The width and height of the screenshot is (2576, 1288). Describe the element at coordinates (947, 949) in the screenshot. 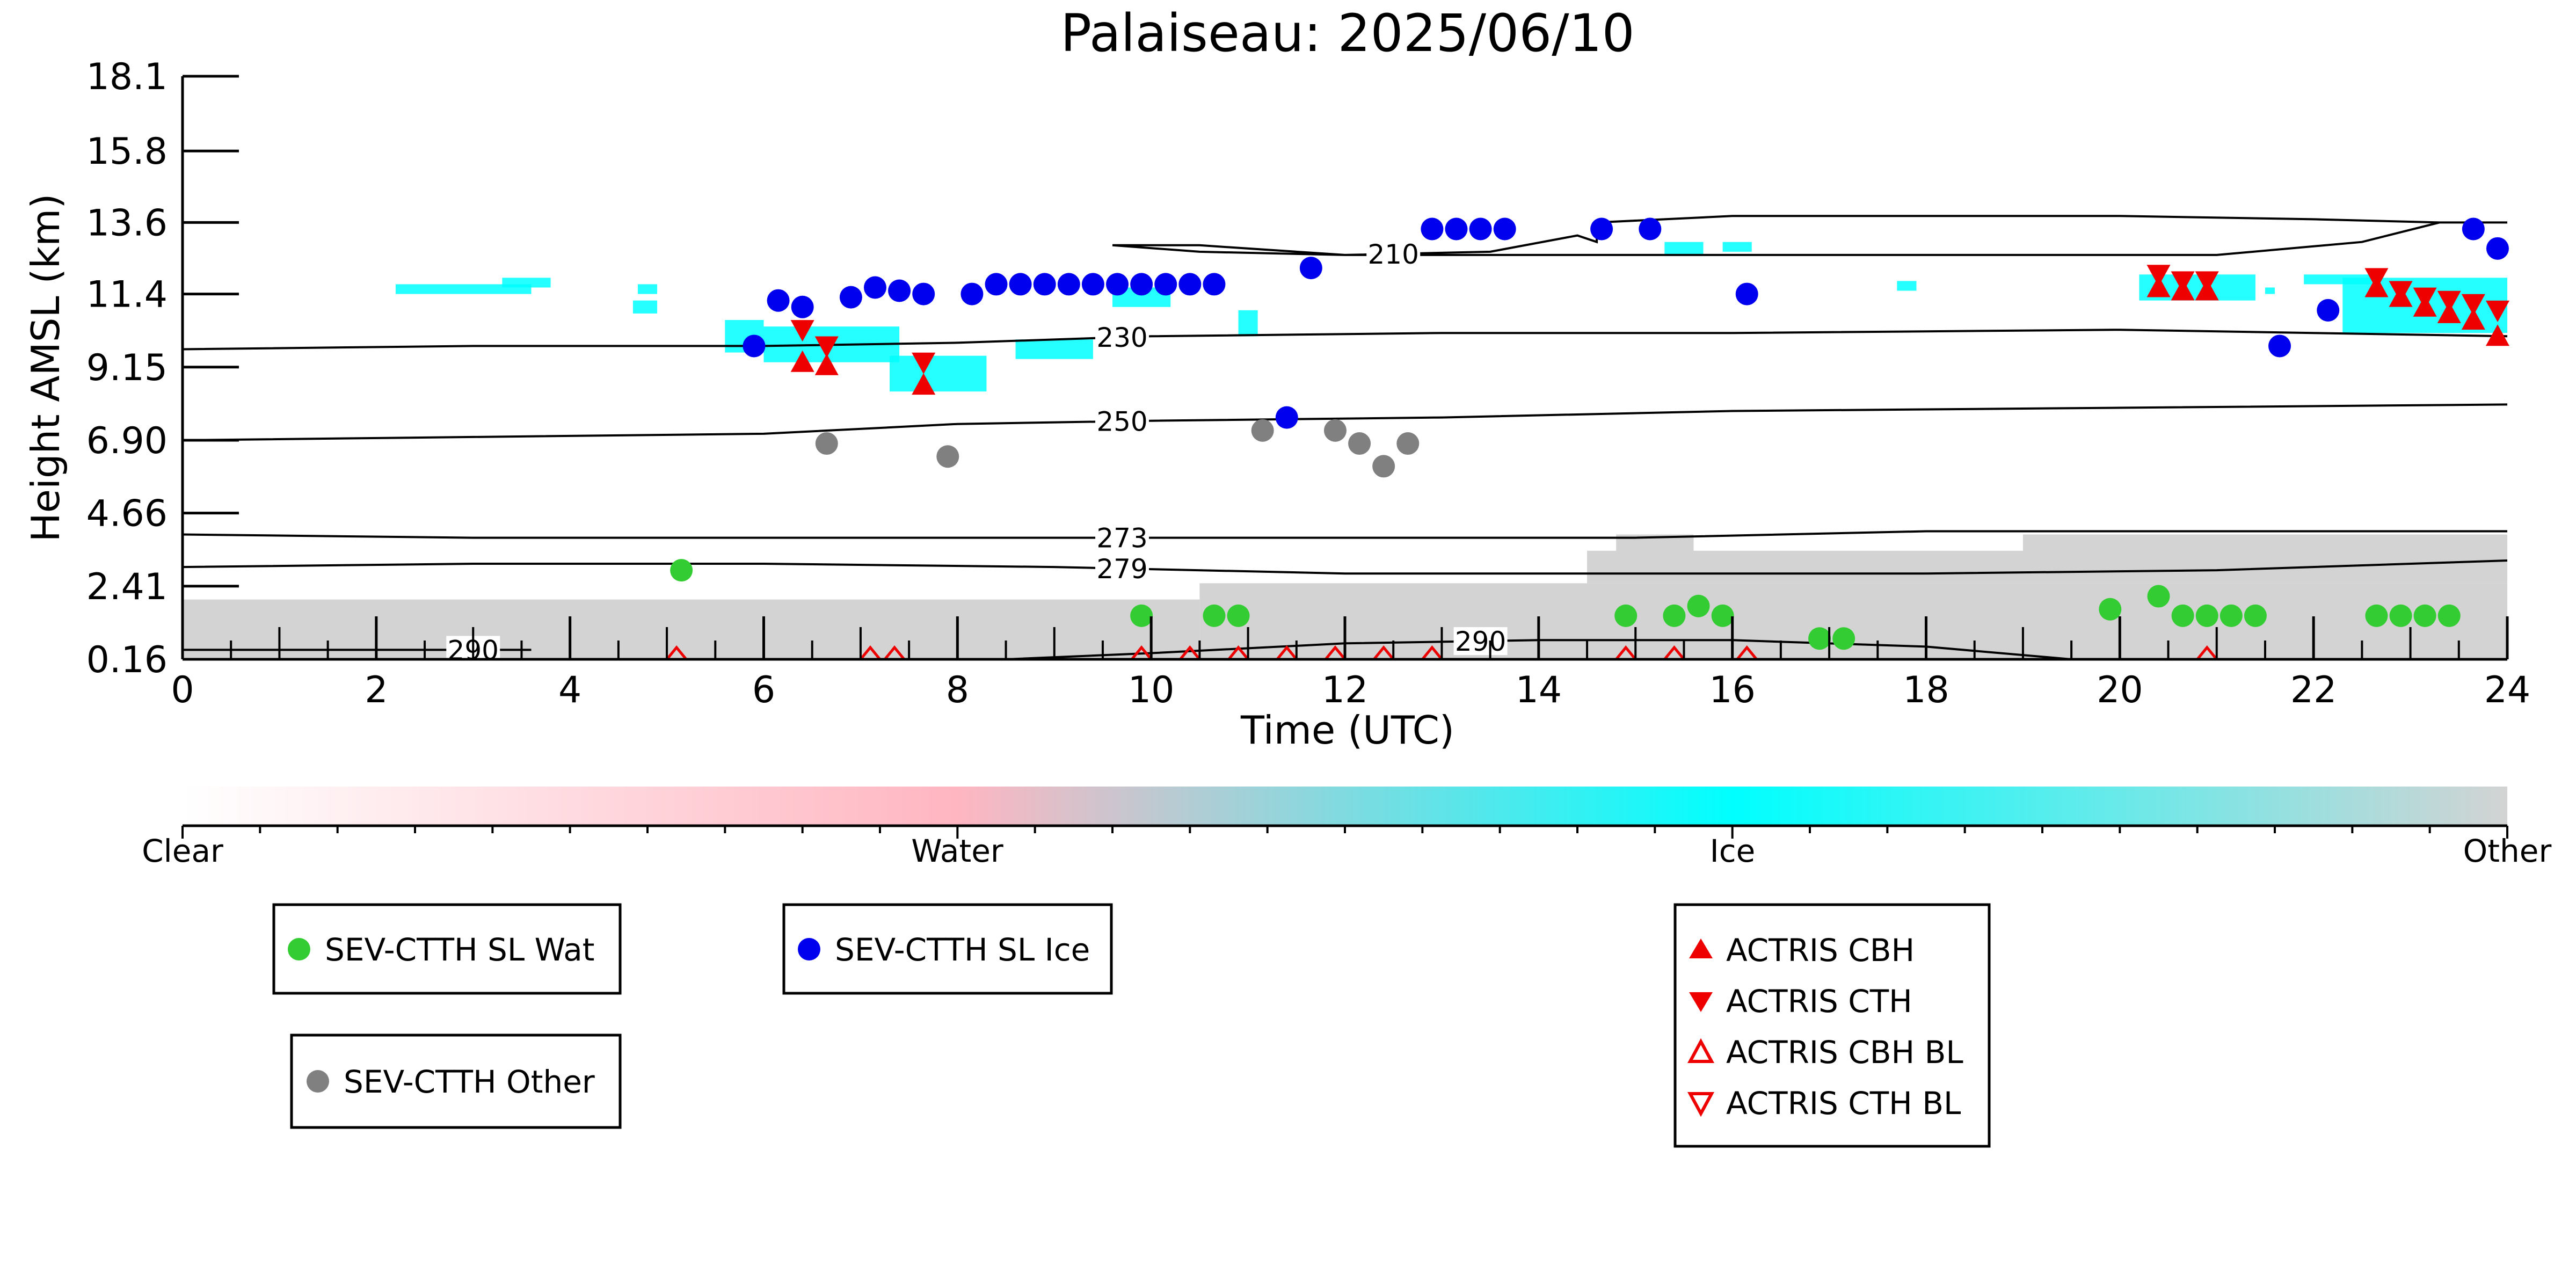

I see `legend-box-sev-ice: SEV-CTTH SL Ice` at that location.